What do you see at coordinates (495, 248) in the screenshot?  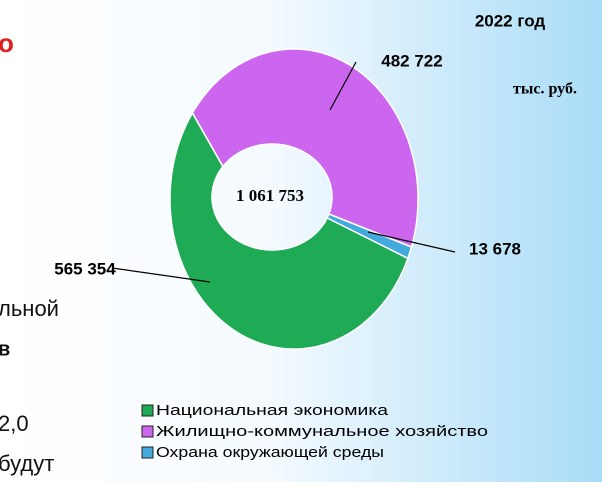 I see `data-label: 13 678` at bounding box center [495, 248].